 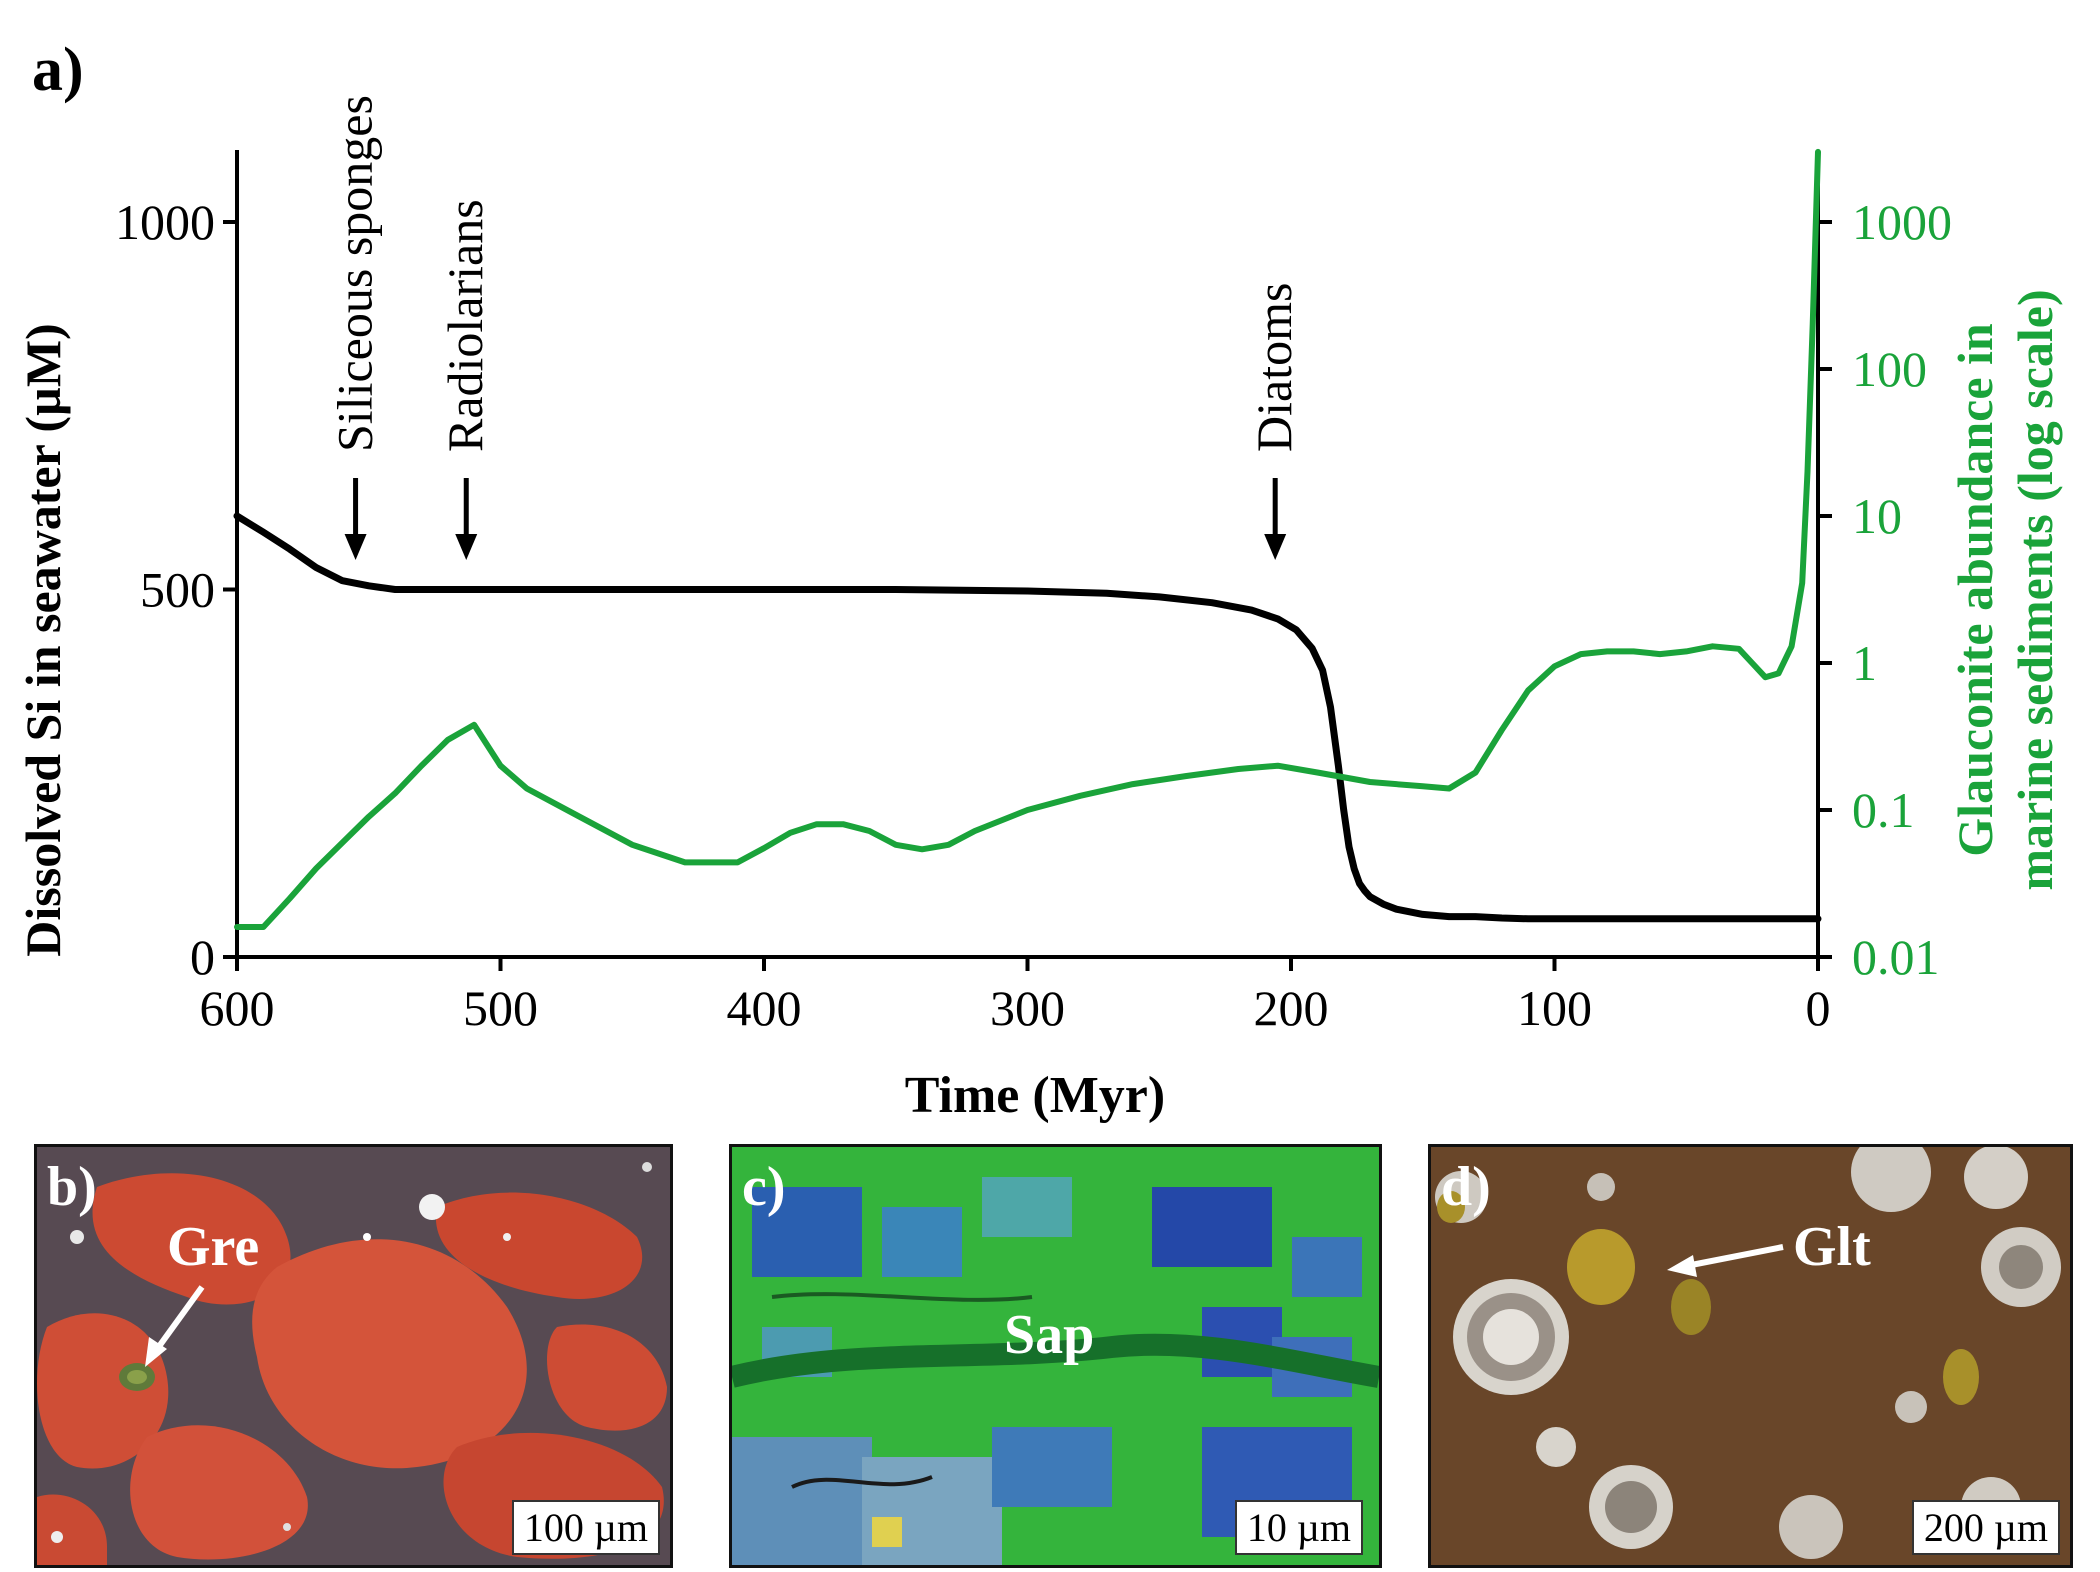 What do you see at coordinates (585, 1527) in the screenshot?
I see `scale-bar-b: 100 µm` at bounding box center [585, 1527].